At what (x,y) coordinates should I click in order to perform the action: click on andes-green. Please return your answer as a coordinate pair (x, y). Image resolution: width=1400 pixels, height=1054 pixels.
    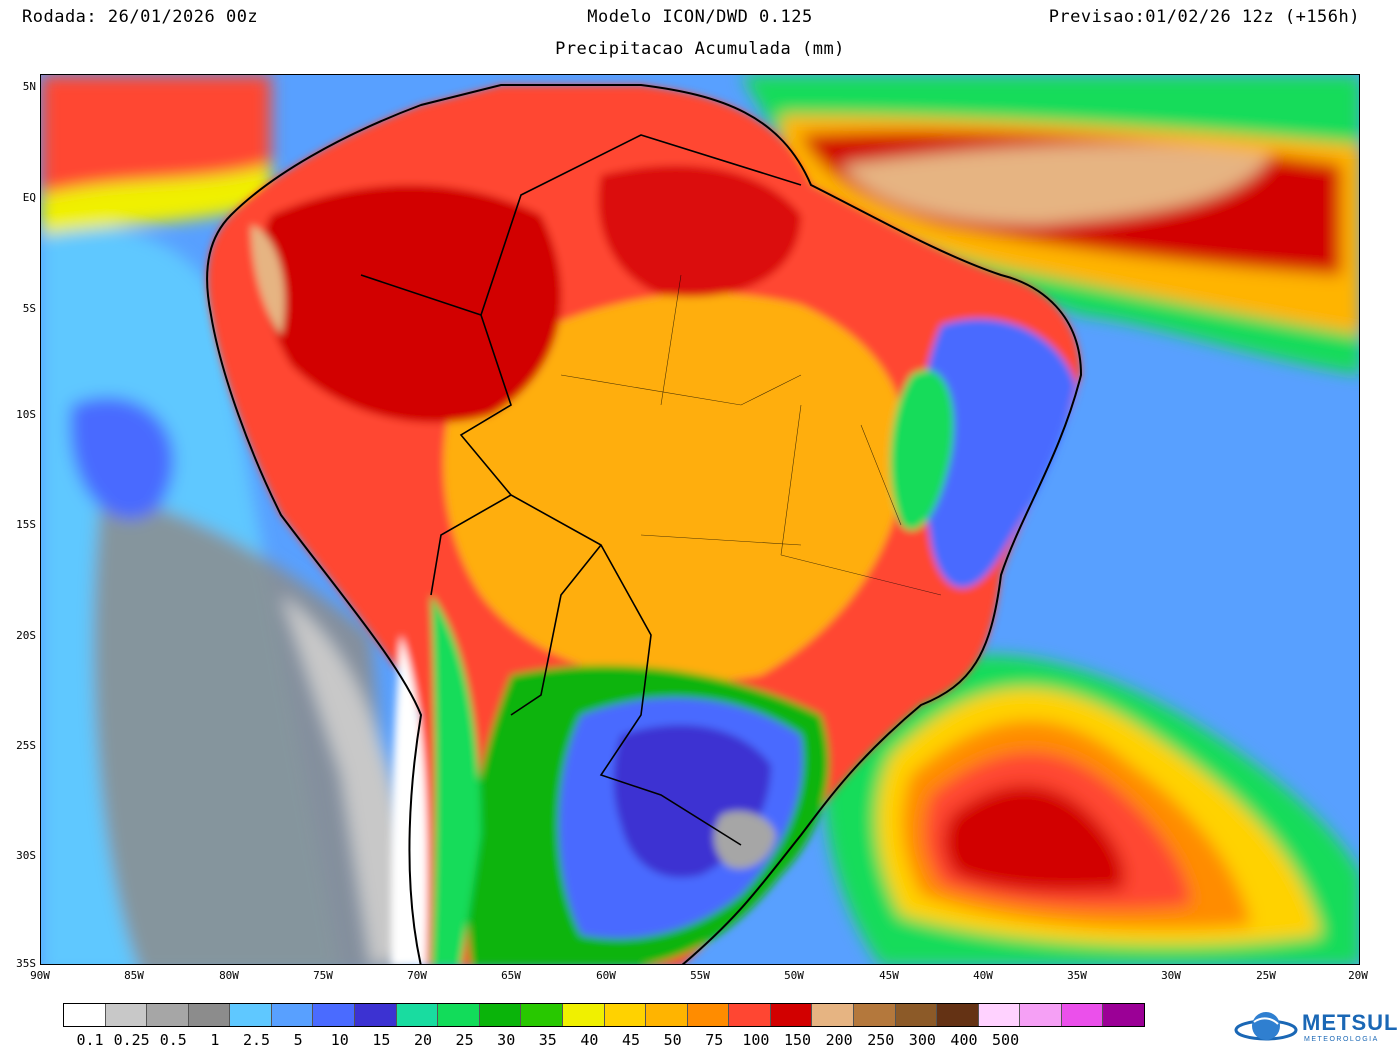
    Looking at the image, I should click on (456, 779).